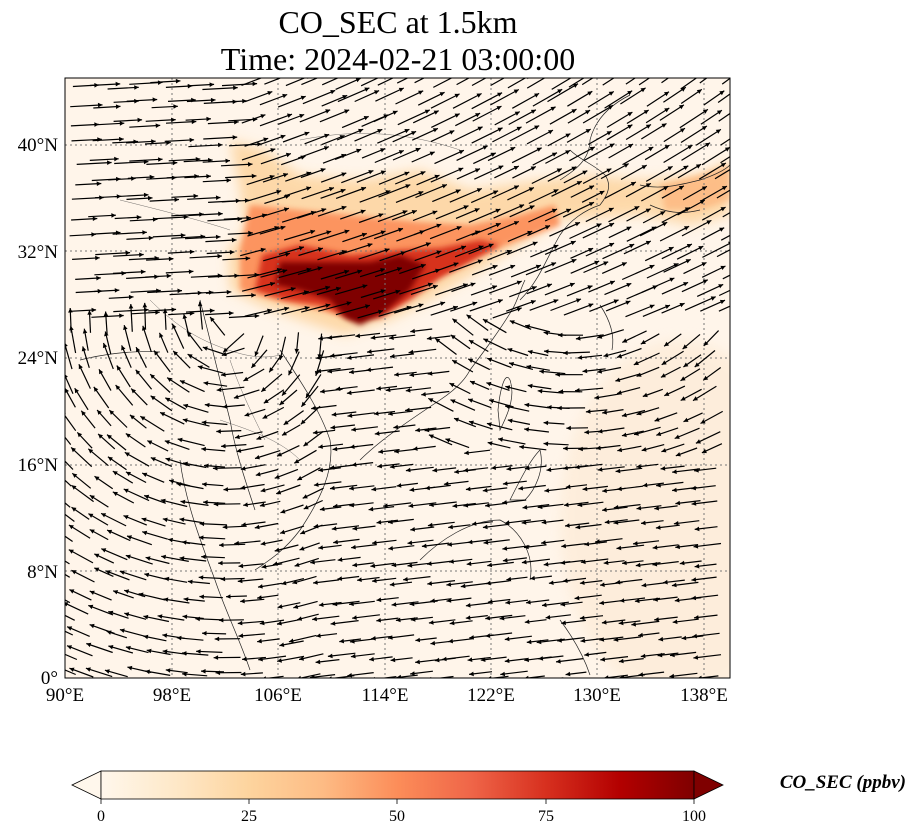  What do you see at coordinates (843, 782) in the screenshot?
I see `colorbar-label: CO_SEC (ppbv)` at bounding box center [843, 782].